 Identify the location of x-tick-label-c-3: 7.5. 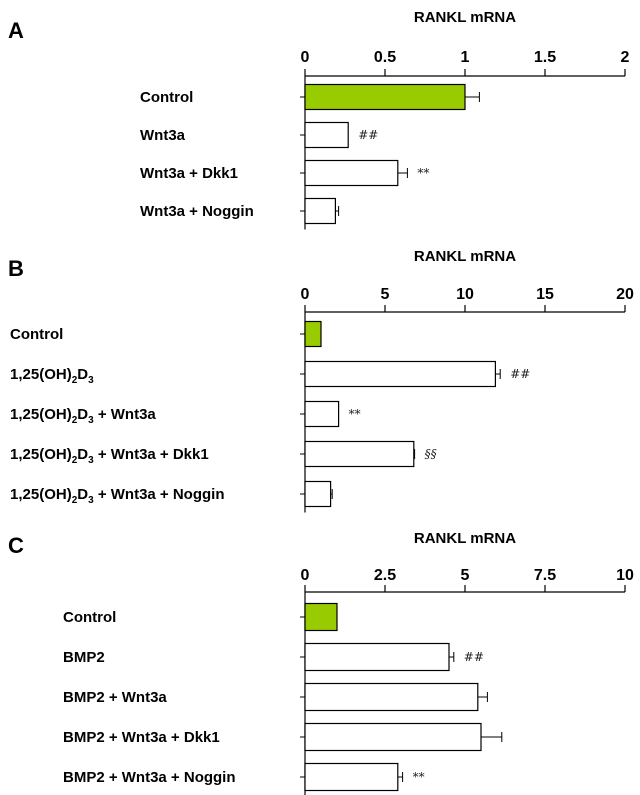
(545, 575).